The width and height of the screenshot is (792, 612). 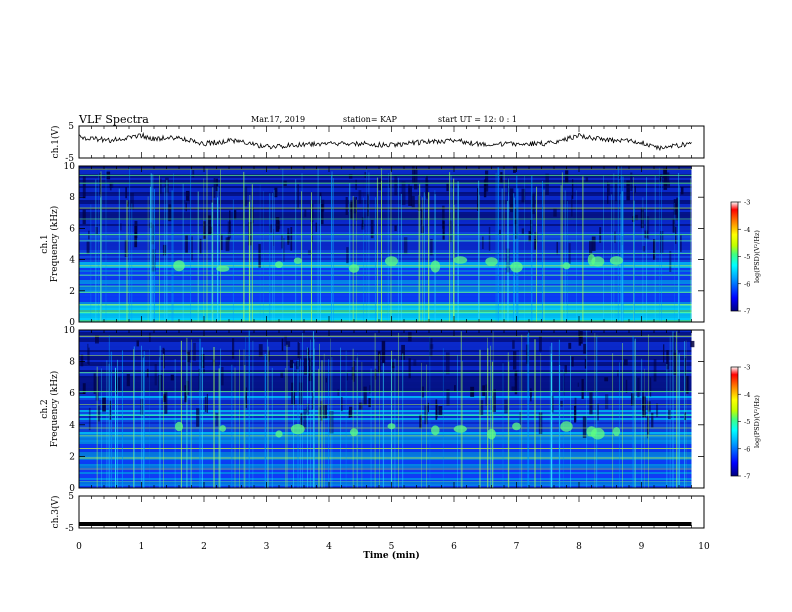 What do you see at coordinates (70, 167) in the screenshot?
I see `y-tick-label: 10` at bounding box center [70, 167].